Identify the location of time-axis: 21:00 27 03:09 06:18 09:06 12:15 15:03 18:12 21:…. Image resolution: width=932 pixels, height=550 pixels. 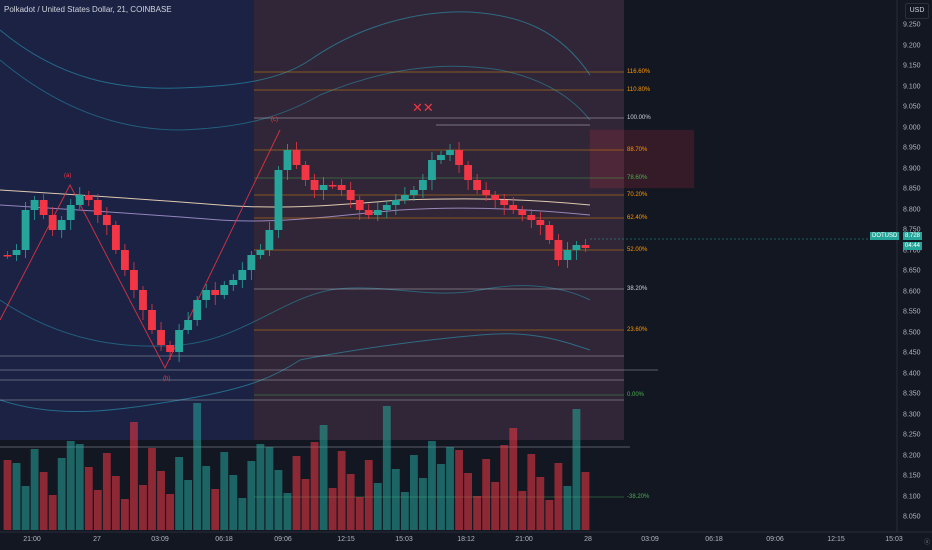
(466, 541).